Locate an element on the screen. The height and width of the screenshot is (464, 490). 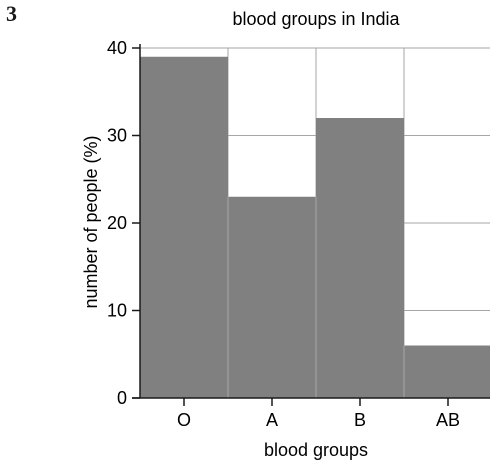
x-axis-label: blood groups is located at coordinates (316, 450).